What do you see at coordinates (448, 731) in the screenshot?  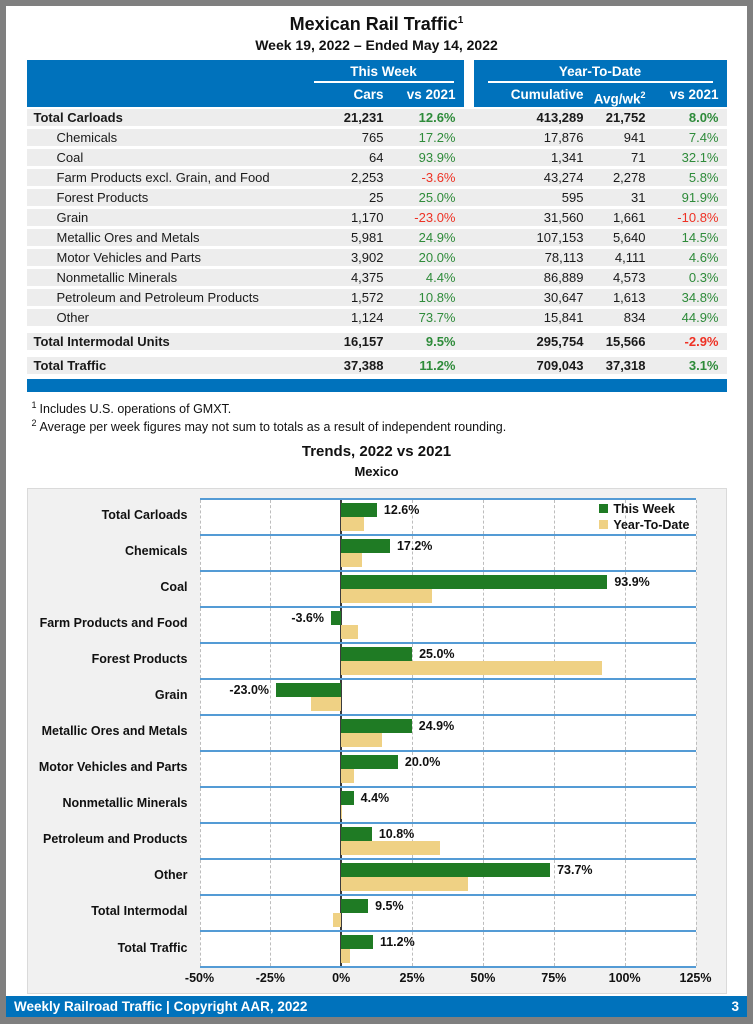 I see `category-plot: 24.9%` at bounding box center [448, 731].